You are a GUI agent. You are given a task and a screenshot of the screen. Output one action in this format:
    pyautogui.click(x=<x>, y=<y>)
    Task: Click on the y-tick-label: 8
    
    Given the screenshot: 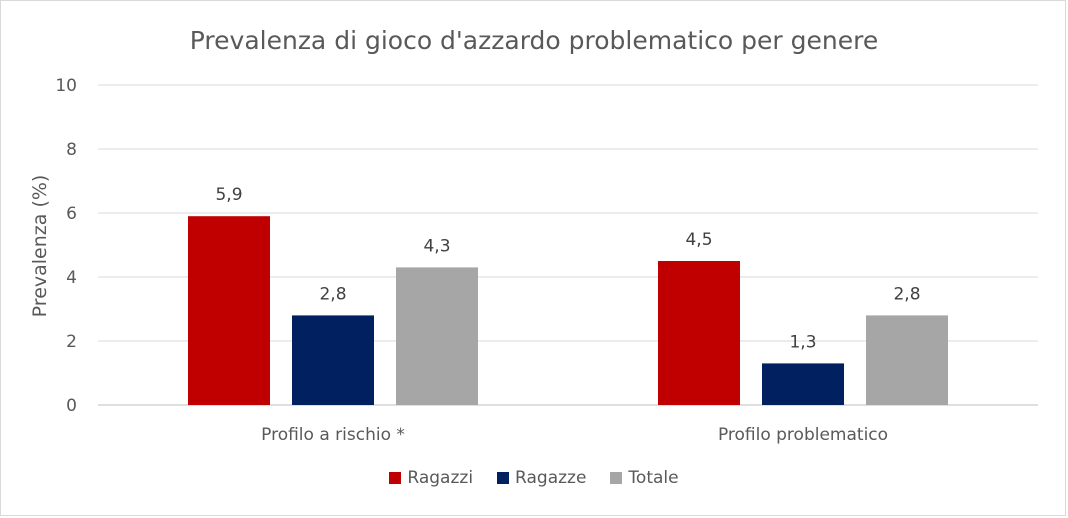 What is the action you would take?
    pyautogui.click(x=71, y=150)
    